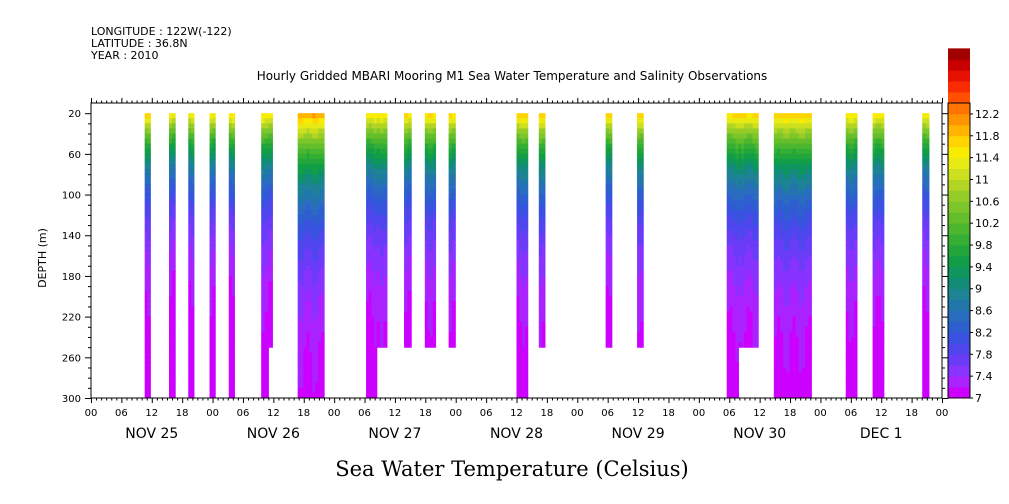  Describe the element at coordinates (71, 358) in the screenshot. I see `y-tick-label: 260` at that location.